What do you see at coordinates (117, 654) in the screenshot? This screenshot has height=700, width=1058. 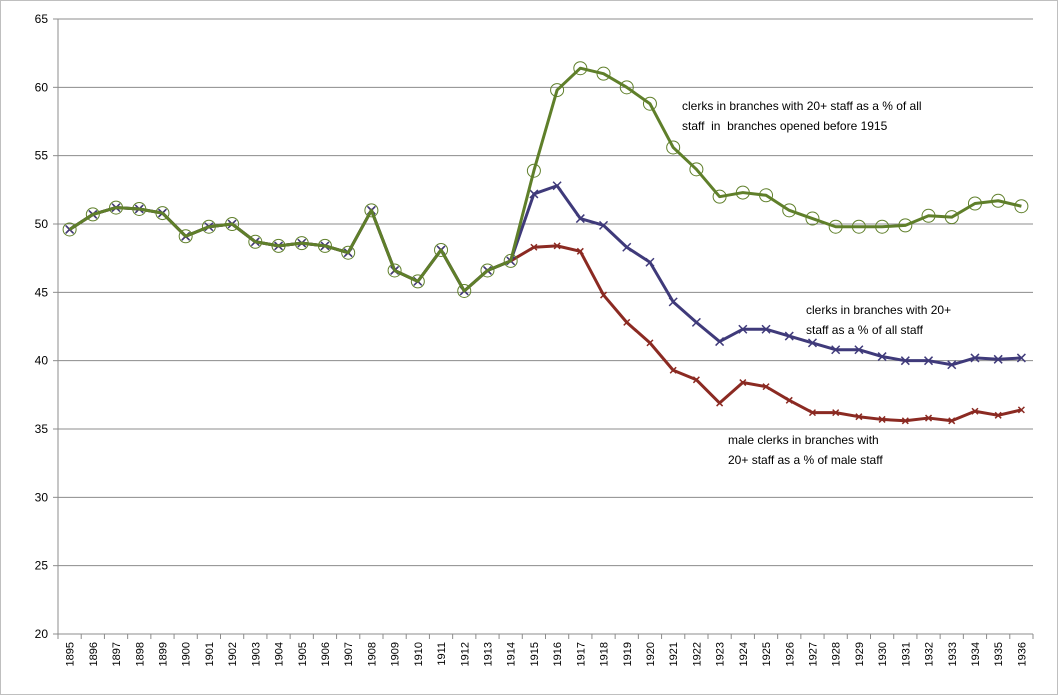 I see `x-tick-label: 1897` at bounding box center [117, 654].